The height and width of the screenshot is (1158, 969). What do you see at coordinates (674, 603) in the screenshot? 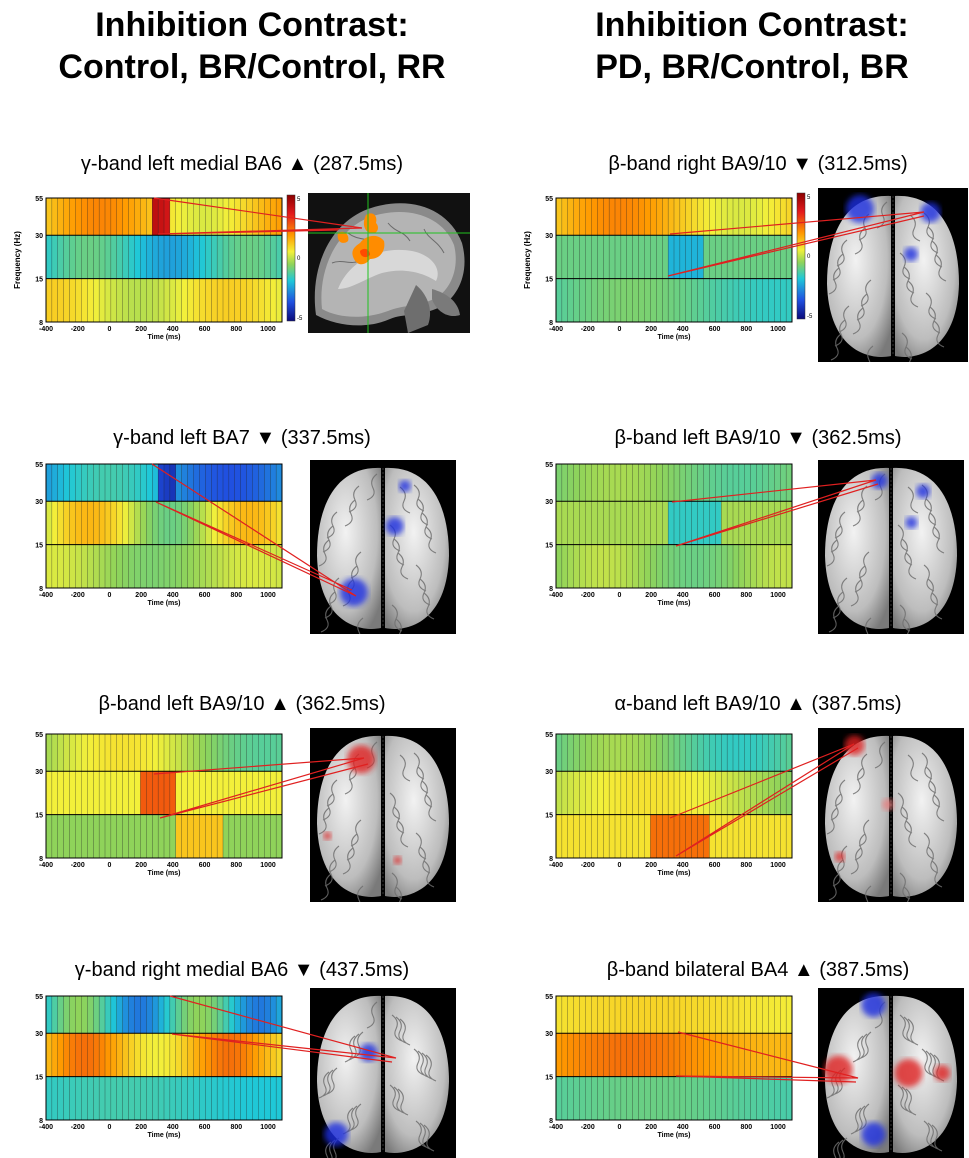
I see `x-axis-label: Time (ms)` at bounding box center [674, 603].